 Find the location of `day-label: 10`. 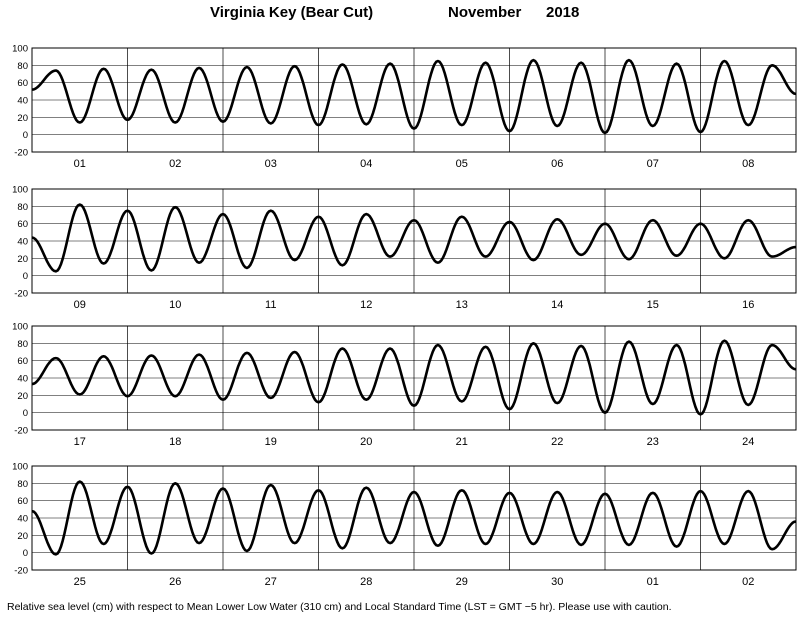

day-label: 10 is located at coordinates (175, 305).